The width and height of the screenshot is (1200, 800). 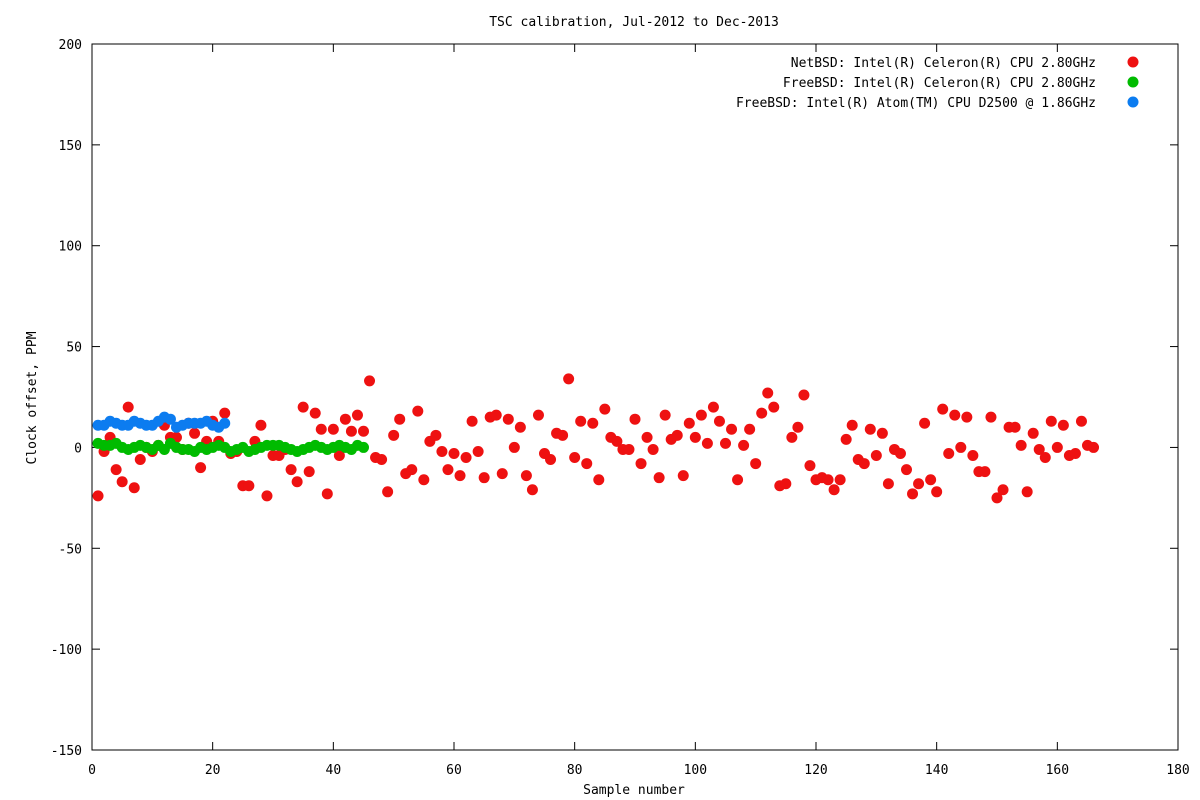 I want to click on x-axis-label: Sample number, so click(x=634, y=790).